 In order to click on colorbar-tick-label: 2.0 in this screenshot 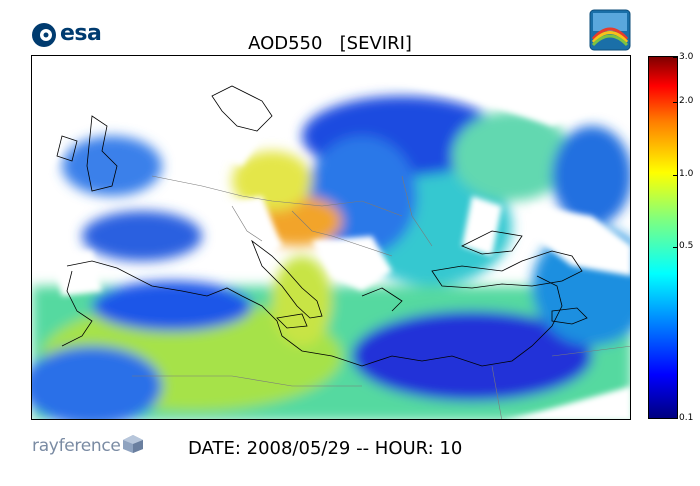, I will do `click(686, 101)`.